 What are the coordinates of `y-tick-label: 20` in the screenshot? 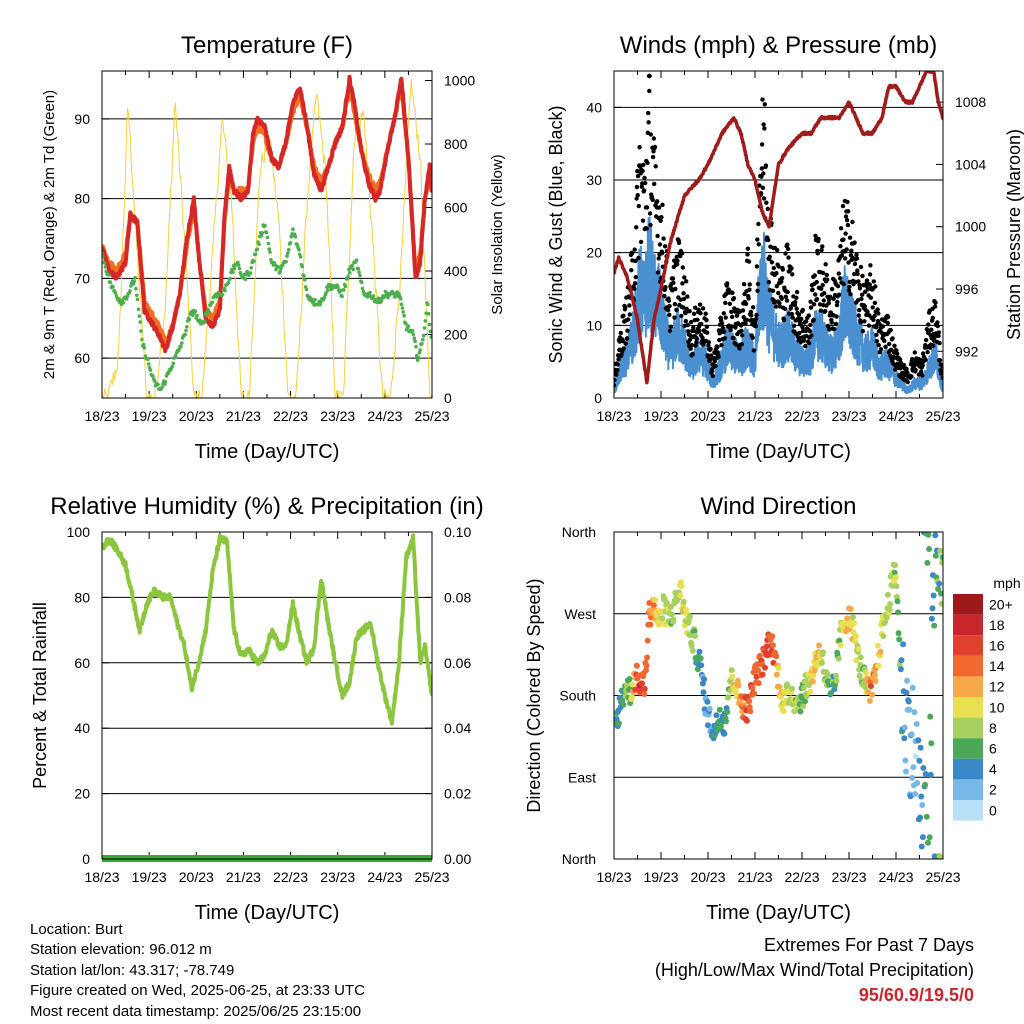 It's located at (594, 253).